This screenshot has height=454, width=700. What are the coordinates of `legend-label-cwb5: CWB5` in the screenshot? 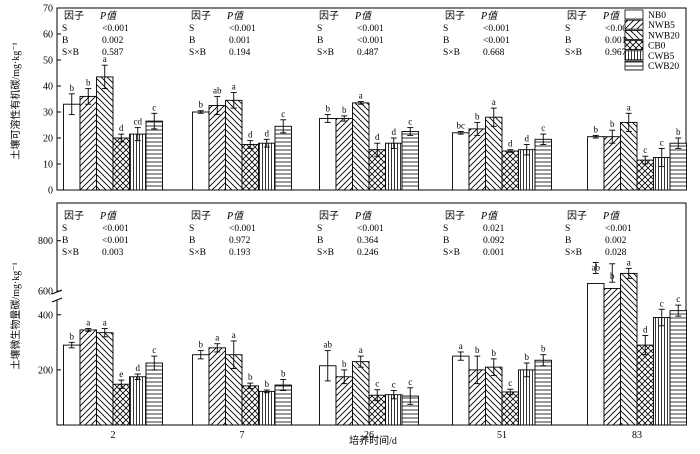 It's located at (661, 57).